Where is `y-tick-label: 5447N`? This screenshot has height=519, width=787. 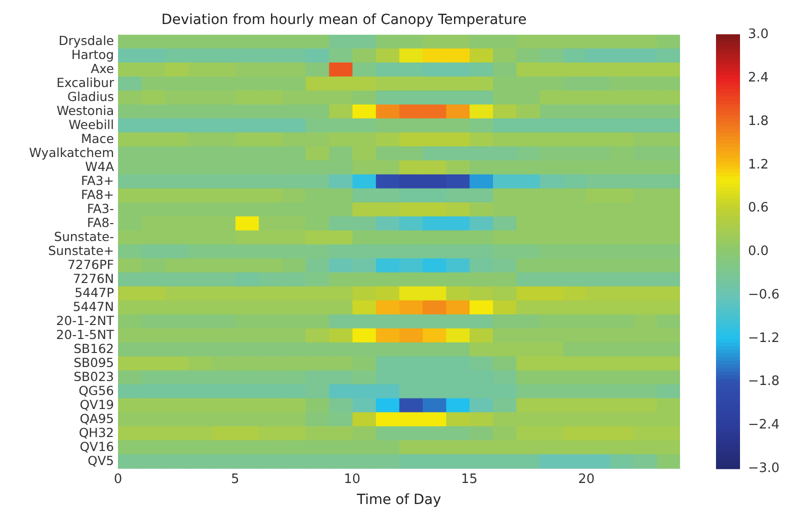 y-tick-label: 5447N is located at coordinates (93, 306).